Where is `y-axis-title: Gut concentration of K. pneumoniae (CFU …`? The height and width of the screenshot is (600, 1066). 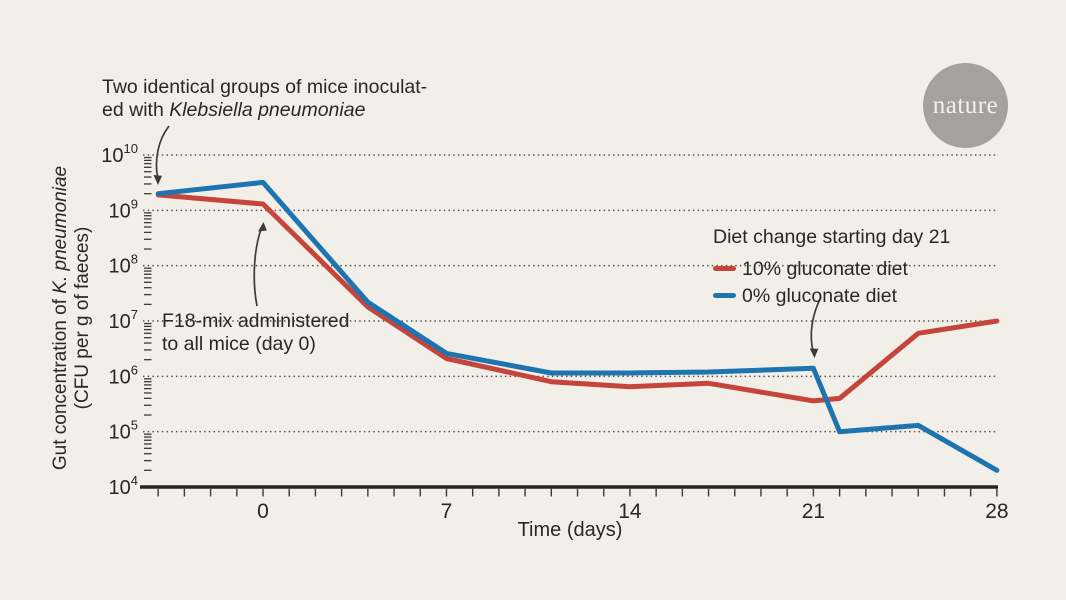
y-axis-title: Gut concentration of K. pneumoniae (CFU … is located at coordinates (73, 318).